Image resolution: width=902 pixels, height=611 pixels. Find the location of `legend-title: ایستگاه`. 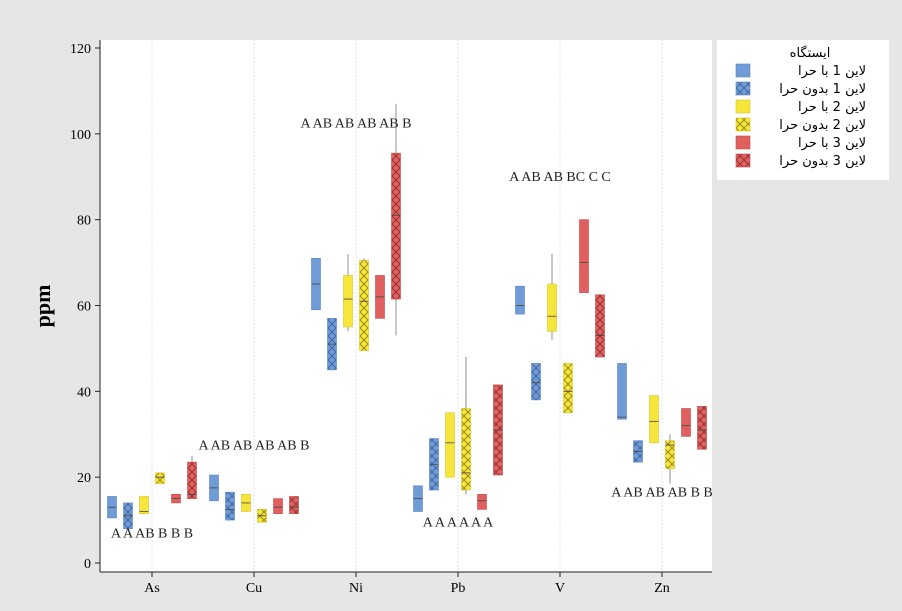

legend-title: ایستگاه is located at coordinates (810, 53).